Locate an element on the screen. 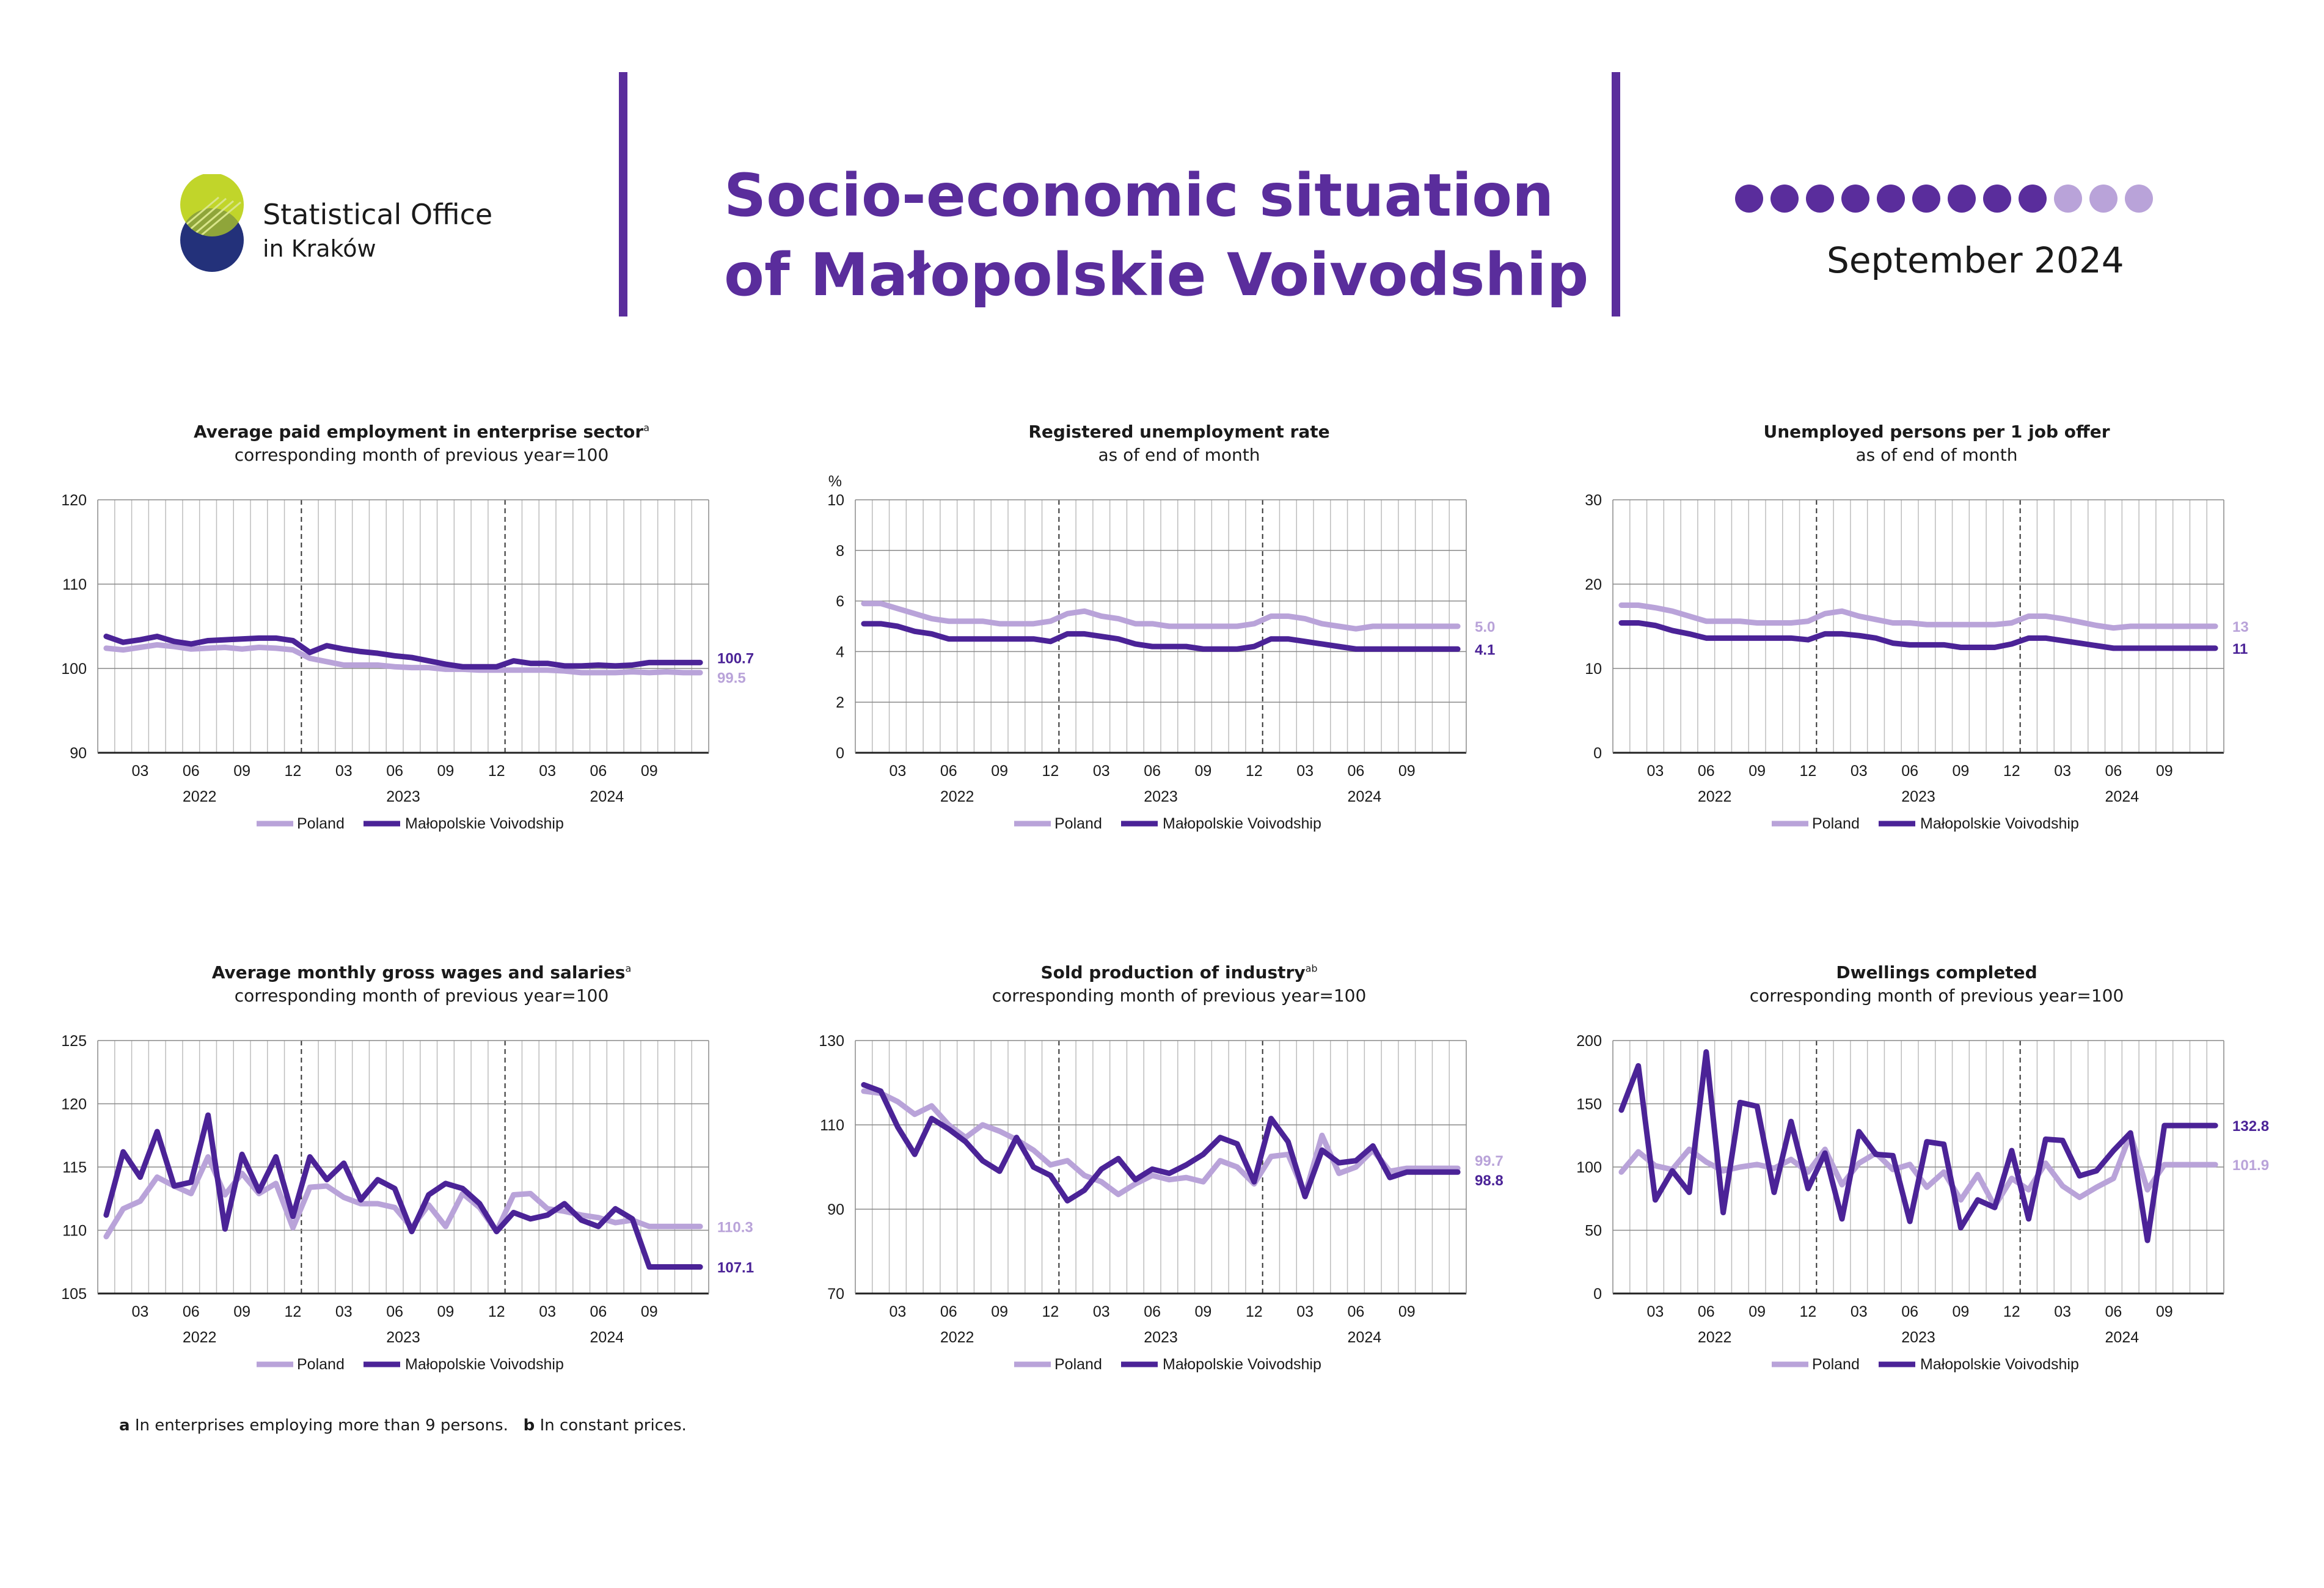 This screenshot has height=1588, width=2324. y-tick-label: 100 is located at coordinates (1589, 1167).